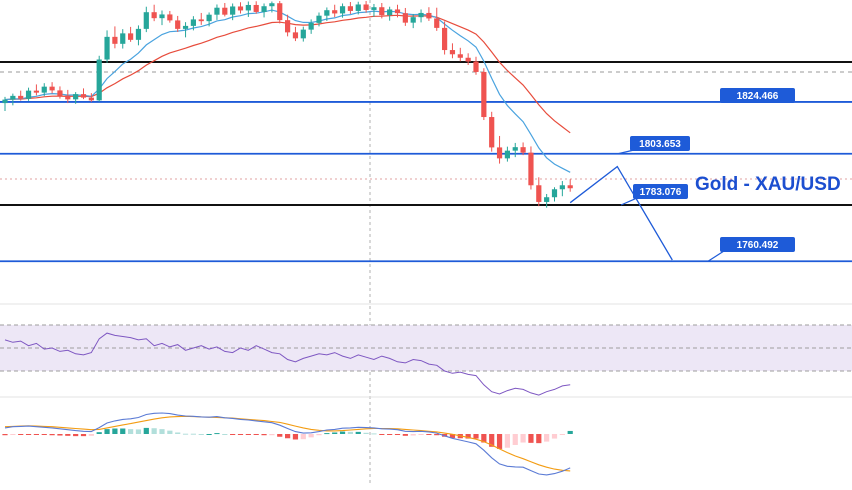 The height and width of the screenshot is (490, 852). I want to click on macd-signal-line, so click(287, 443).